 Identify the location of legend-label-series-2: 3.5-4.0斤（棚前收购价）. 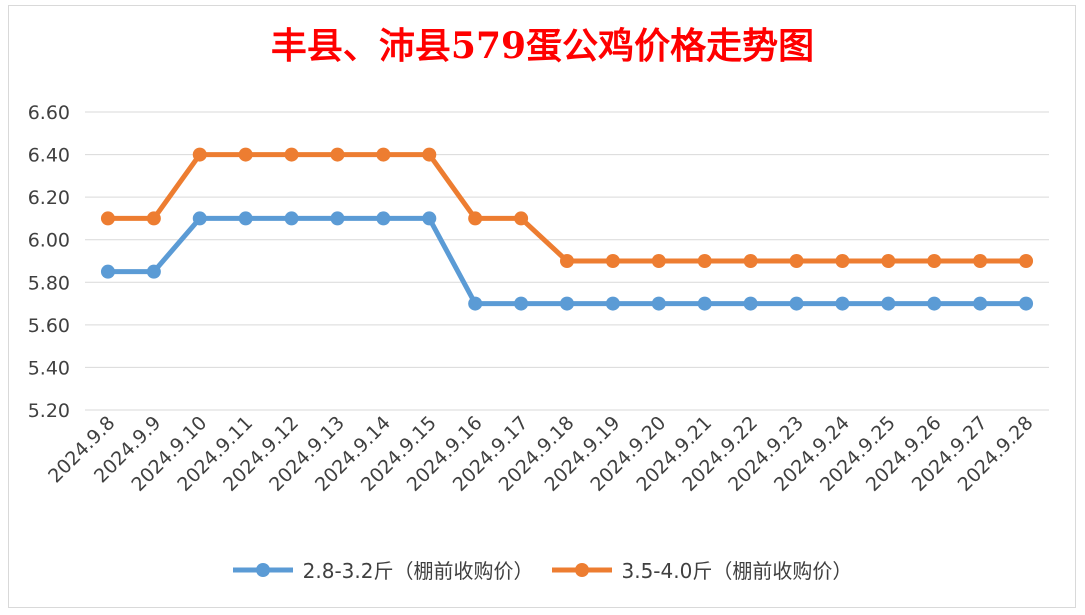
(737, 571).